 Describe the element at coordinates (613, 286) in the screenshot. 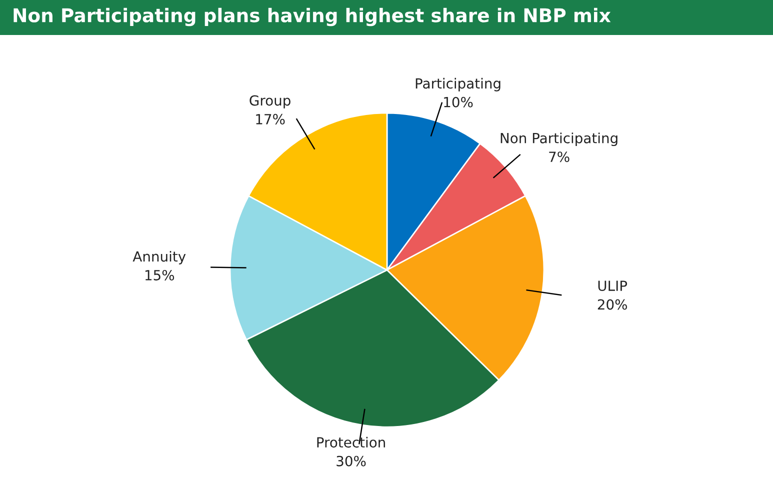

I see `slice-label: ULIP` at that location.